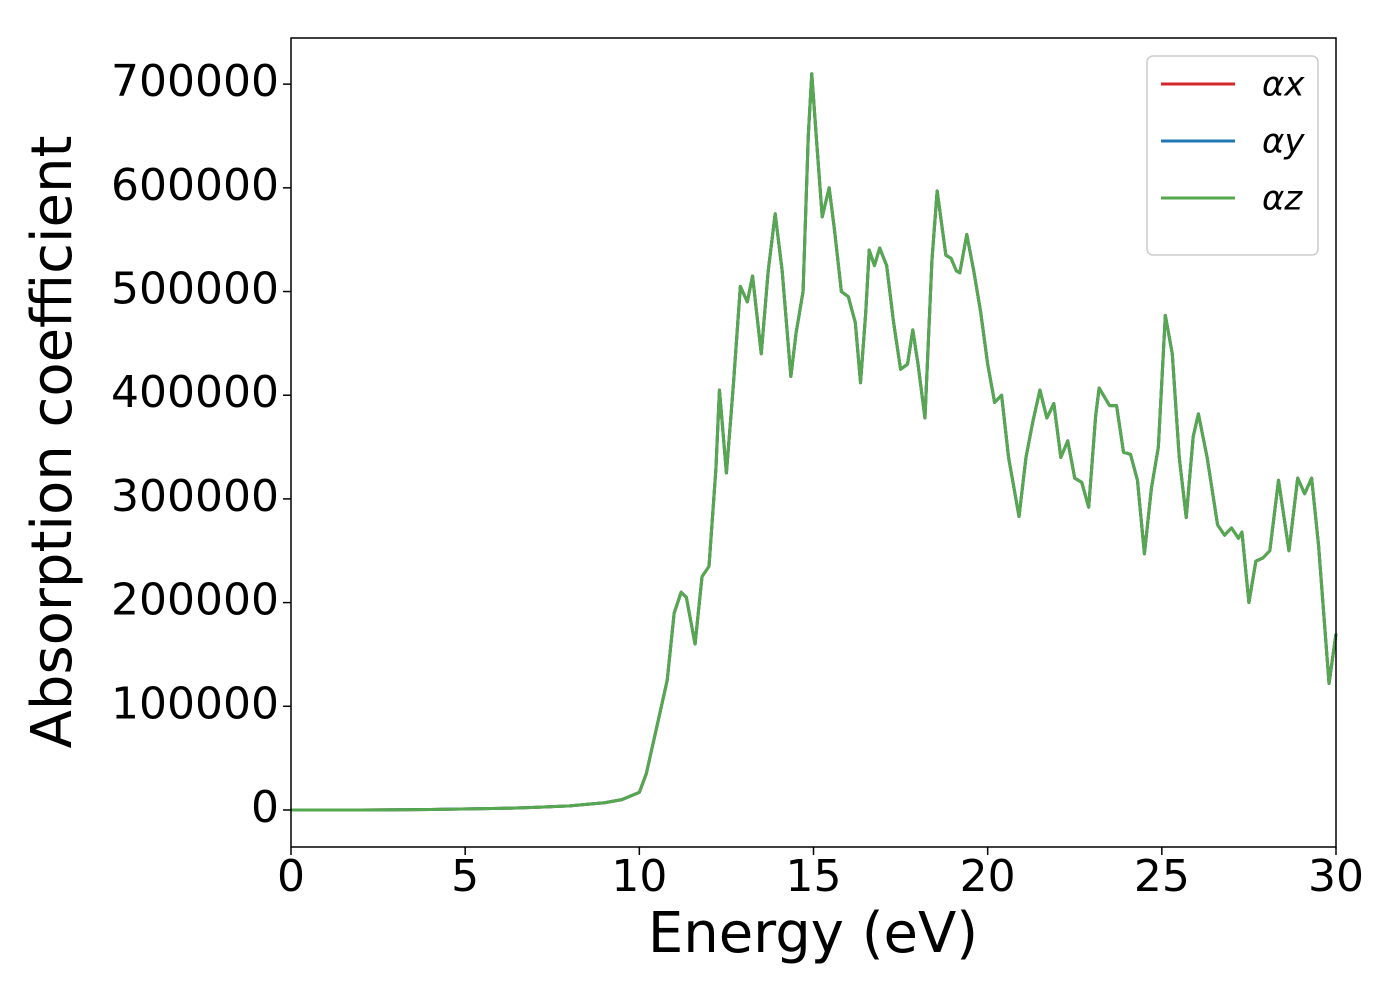 The image size is (1400, 1000). What do you see at coordinates (988, 876) in the screenshot?
I see `x-tick-label: 20` at bounding box center [988, 876].